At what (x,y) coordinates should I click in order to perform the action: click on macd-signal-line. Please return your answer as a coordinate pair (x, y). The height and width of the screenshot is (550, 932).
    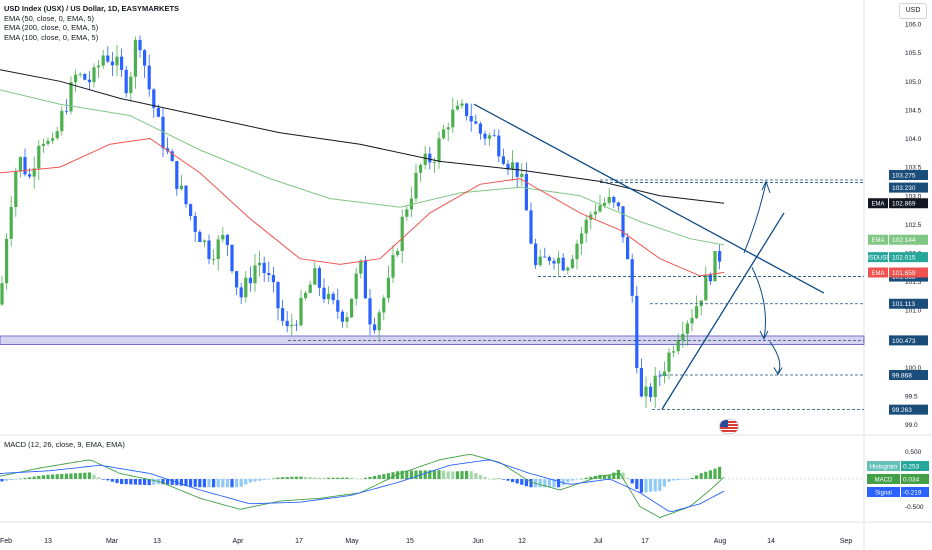
    Looking at the image, I should click on (362, 485).